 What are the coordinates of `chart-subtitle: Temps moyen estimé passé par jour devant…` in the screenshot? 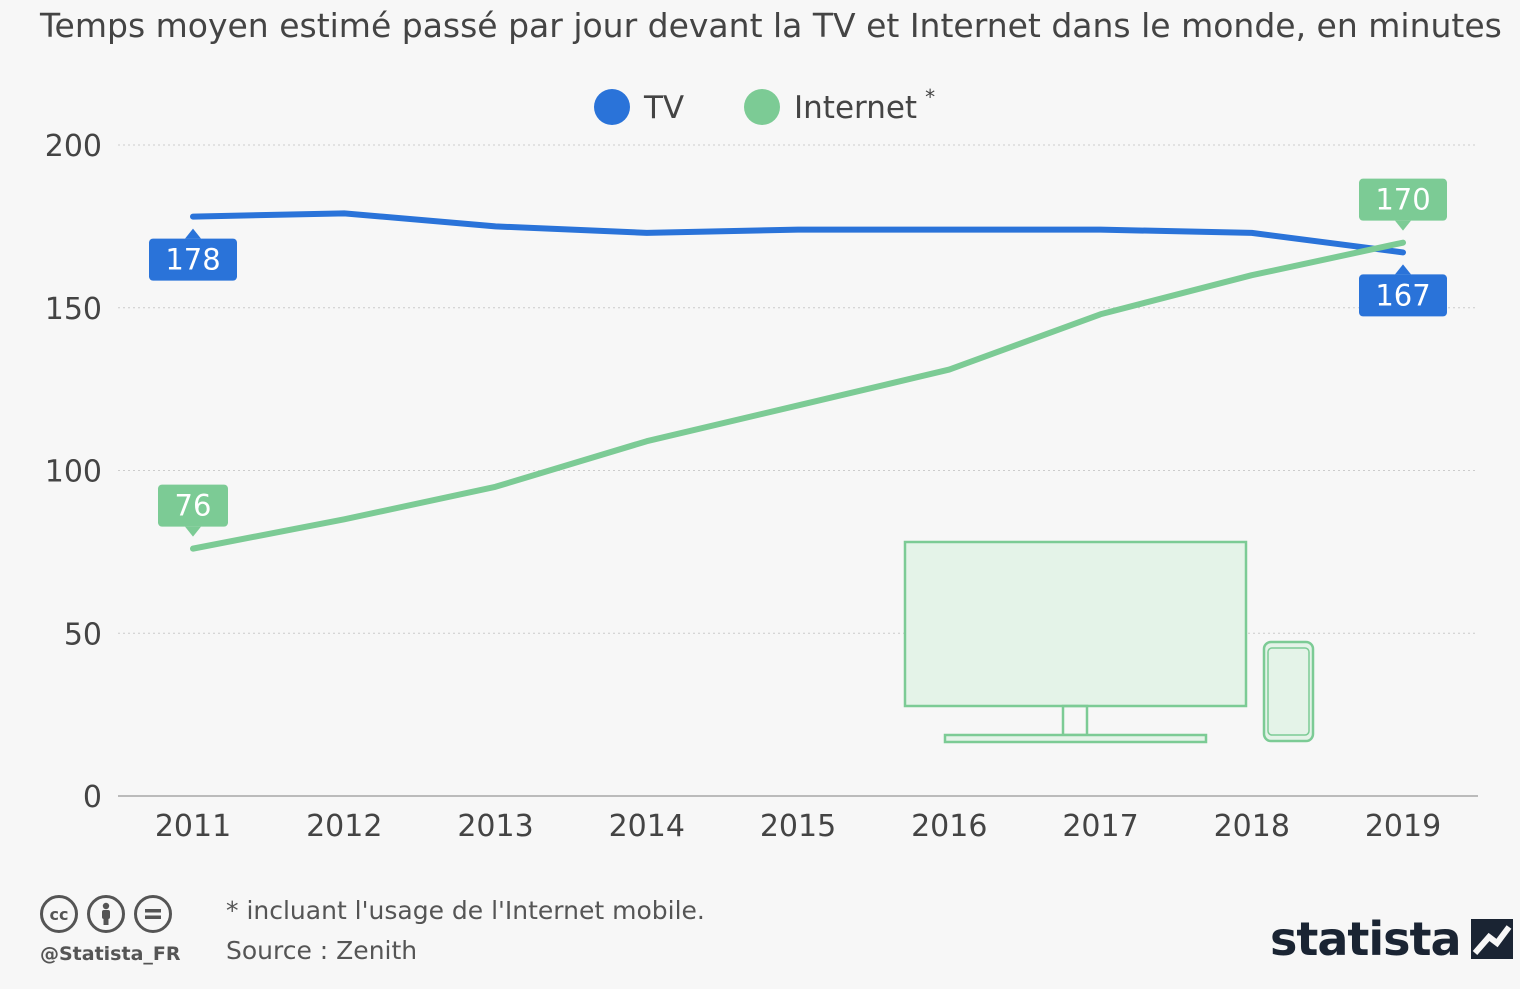 It's located at (771, 25).